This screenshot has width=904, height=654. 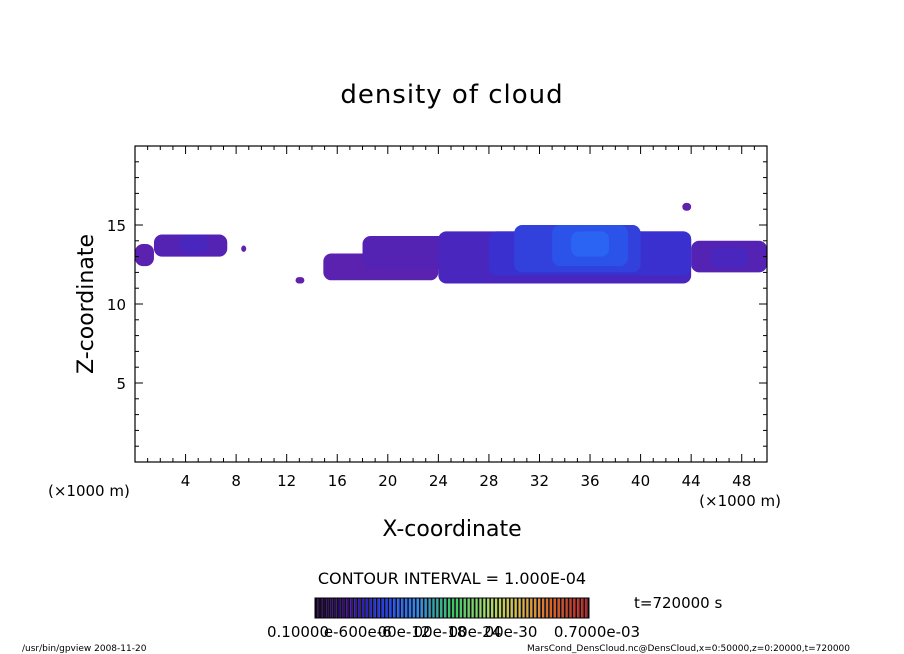 I want to click on colorbar-label: 0.10000, so click(x=298, y=632).